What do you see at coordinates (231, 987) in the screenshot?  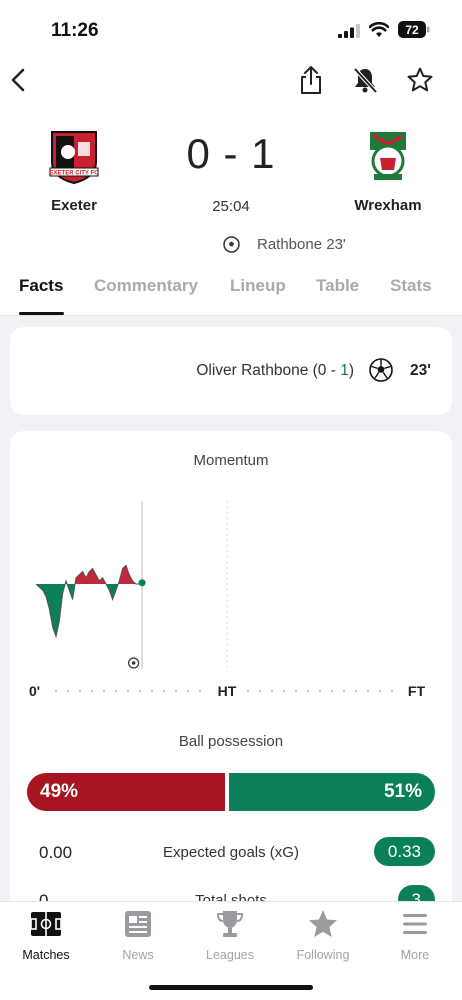 I see `home-indicator` at bounding box center [231, 987].